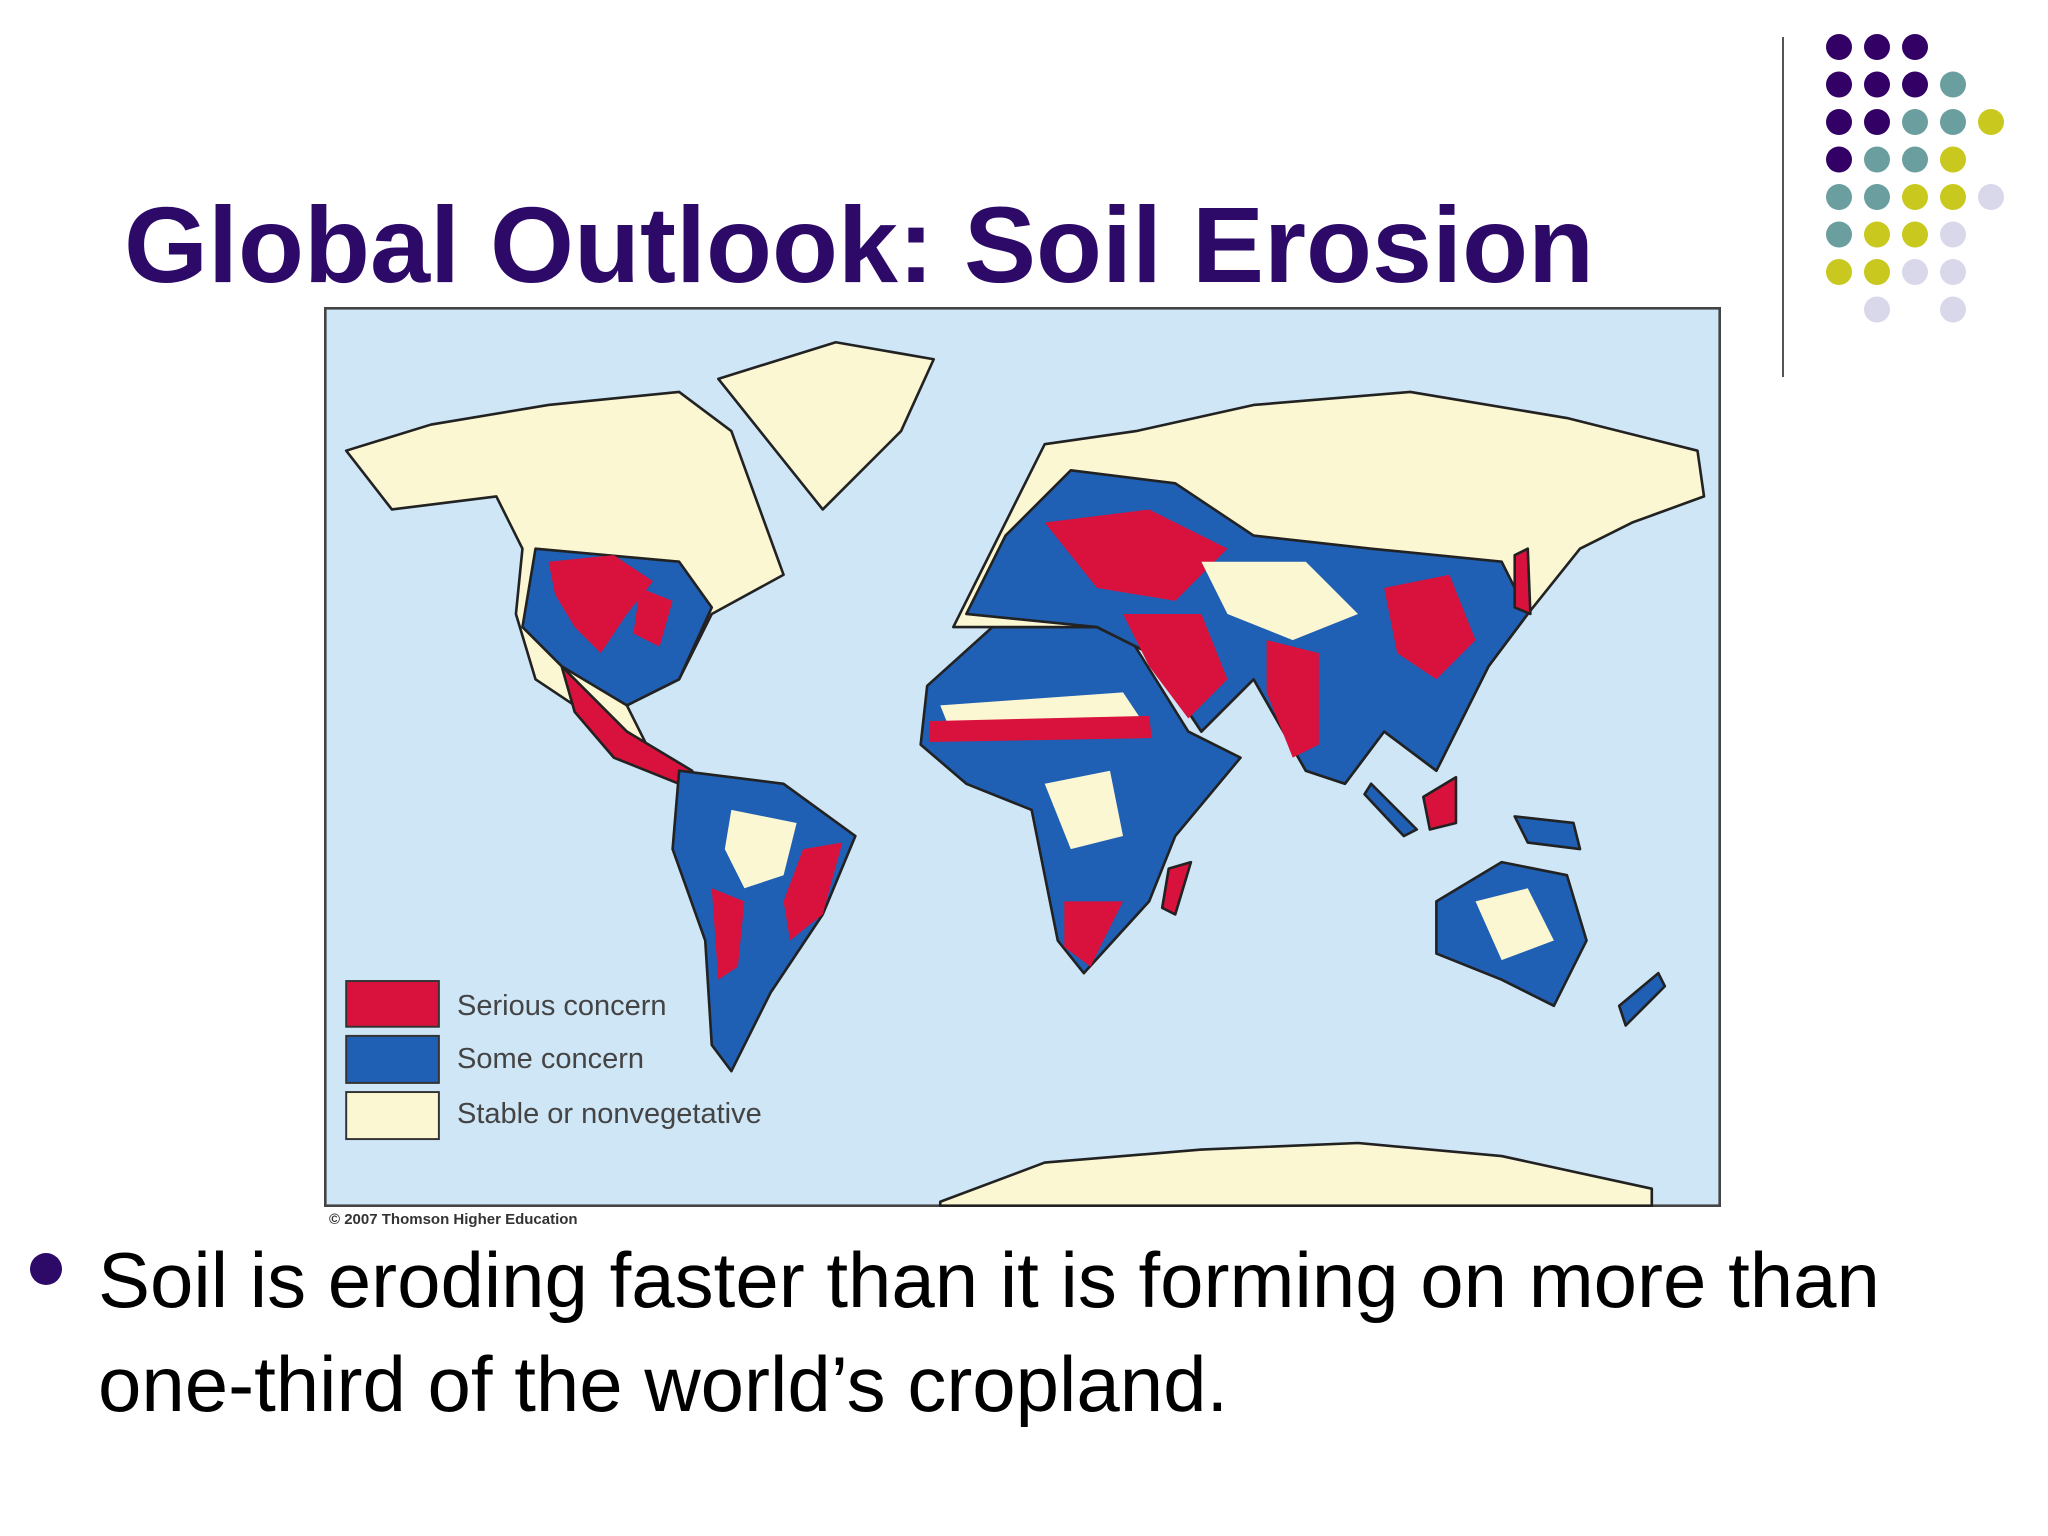  Describe the element at coordinates (859, 244) in the screenshot. I see `slide-title: Global Outlook: Soil Erosion` at that location.